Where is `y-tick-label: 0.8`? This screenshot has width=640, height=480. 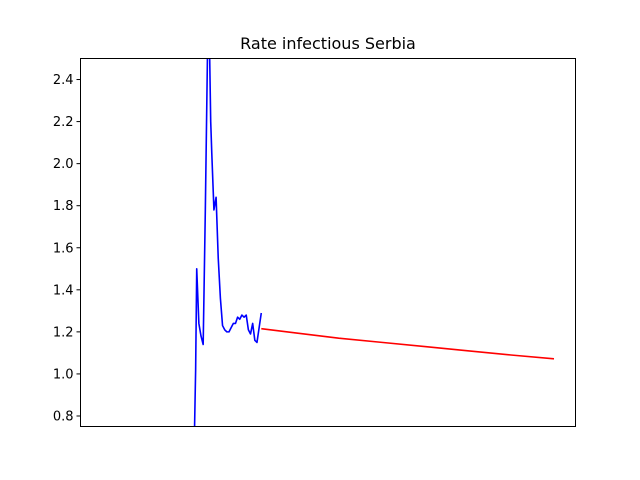 y-tick-label: 0.8 is located at coordinates (63, 416).